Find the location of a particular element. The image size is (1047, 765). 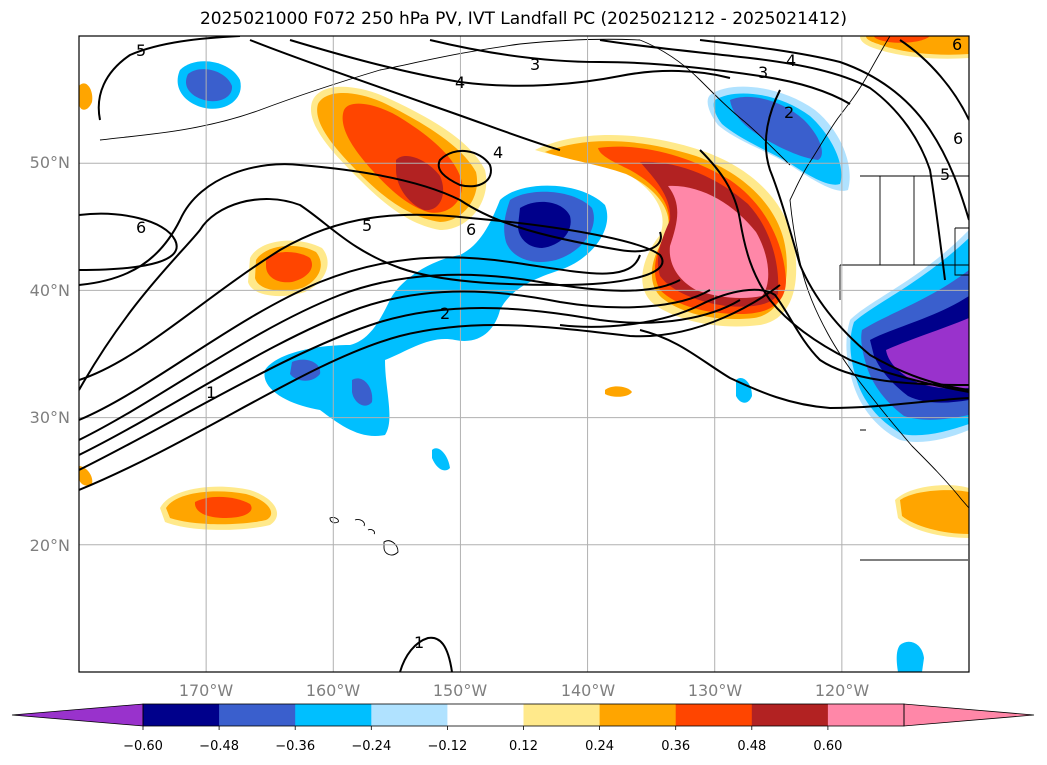

lon-label: 160°W is located at coordinates (333, 690).